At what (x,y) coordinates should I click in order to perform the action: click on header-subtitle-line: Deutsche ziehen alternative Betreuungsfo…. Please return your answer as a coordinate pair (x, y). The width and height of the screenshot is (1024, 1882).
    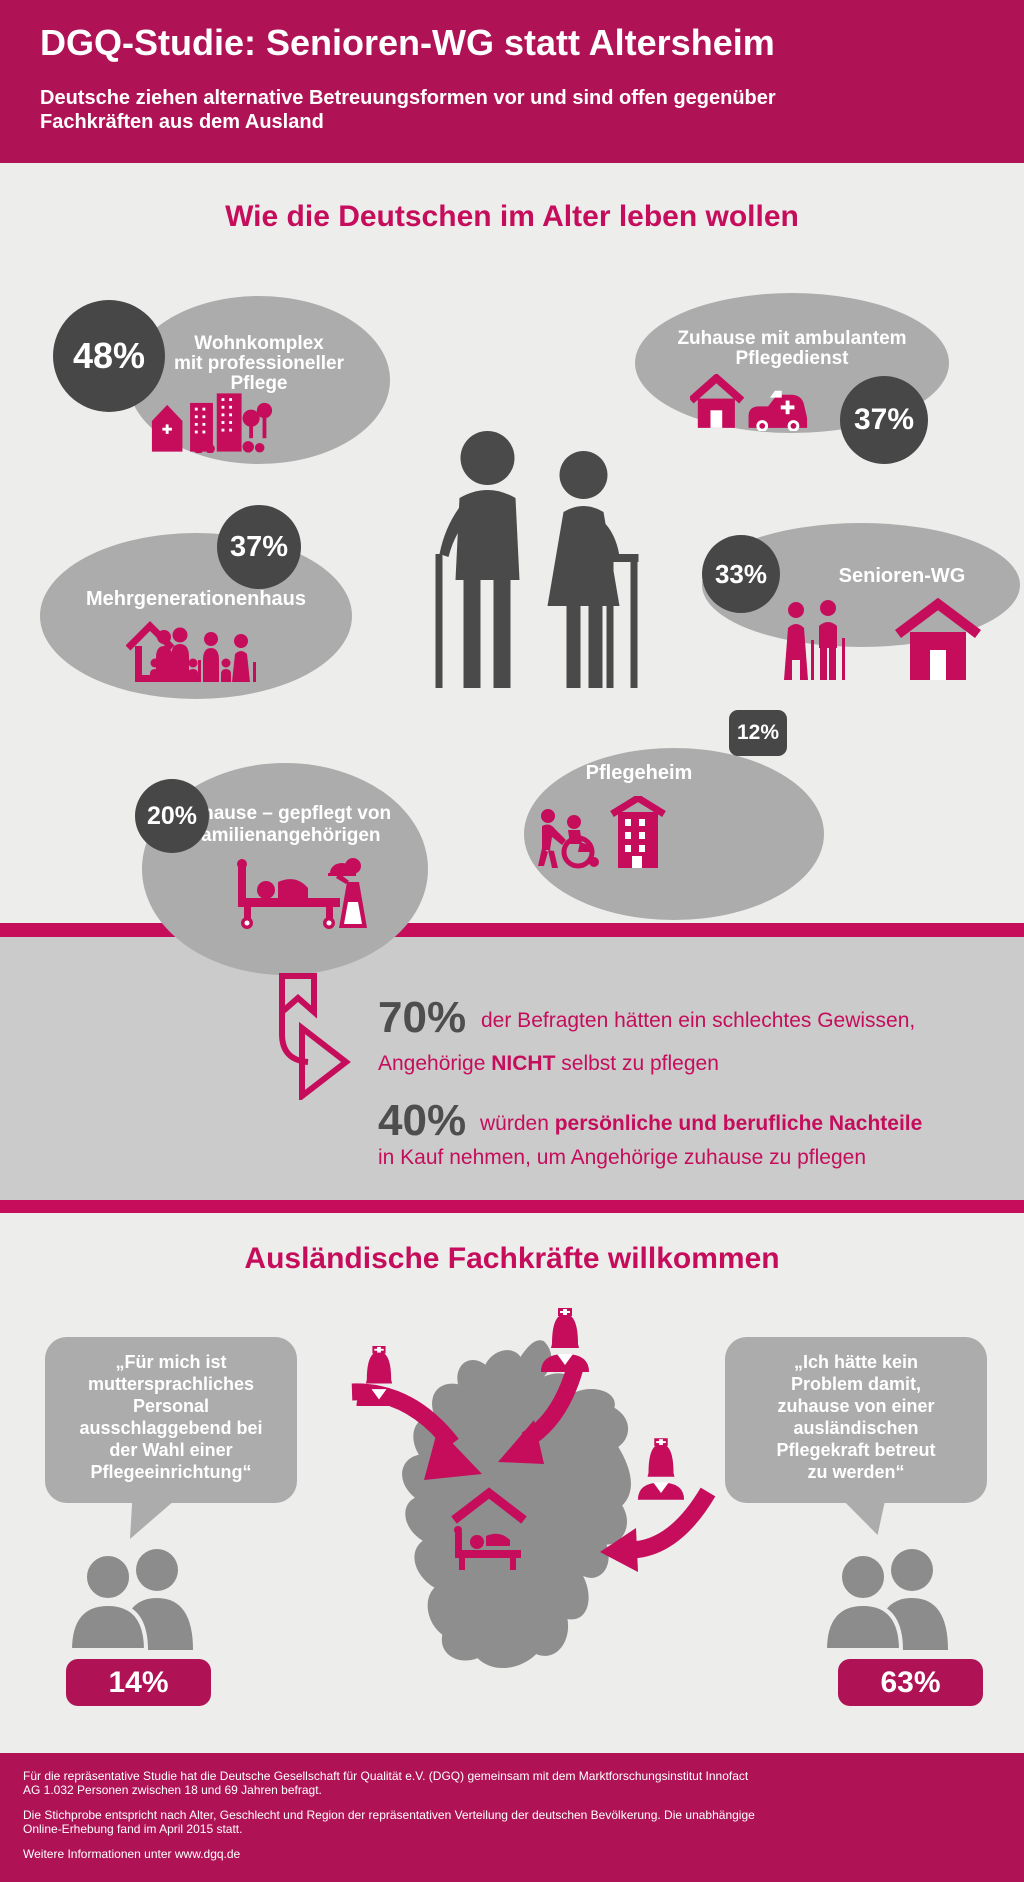
    Looking at the image, I should click on (408, 98).